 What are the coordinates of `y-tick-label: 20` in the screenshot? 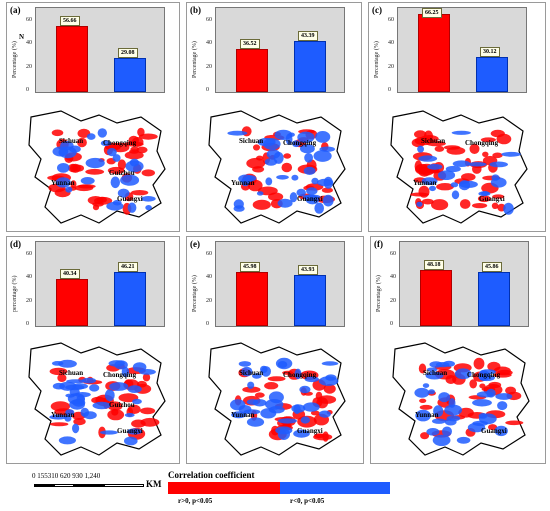 It's located at (209, 300).